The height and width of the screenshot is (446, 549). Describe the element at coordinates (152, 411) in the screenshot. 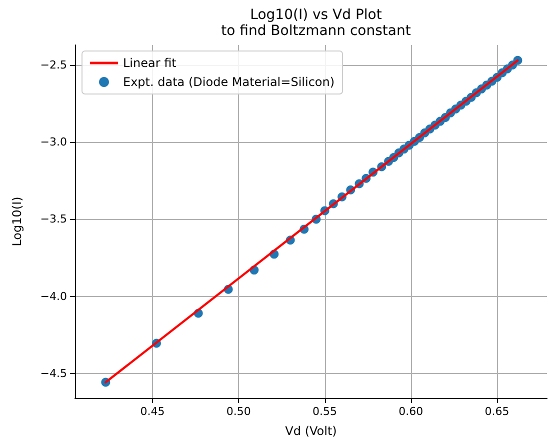

I see `x-tick-label: 0.45` at that location.